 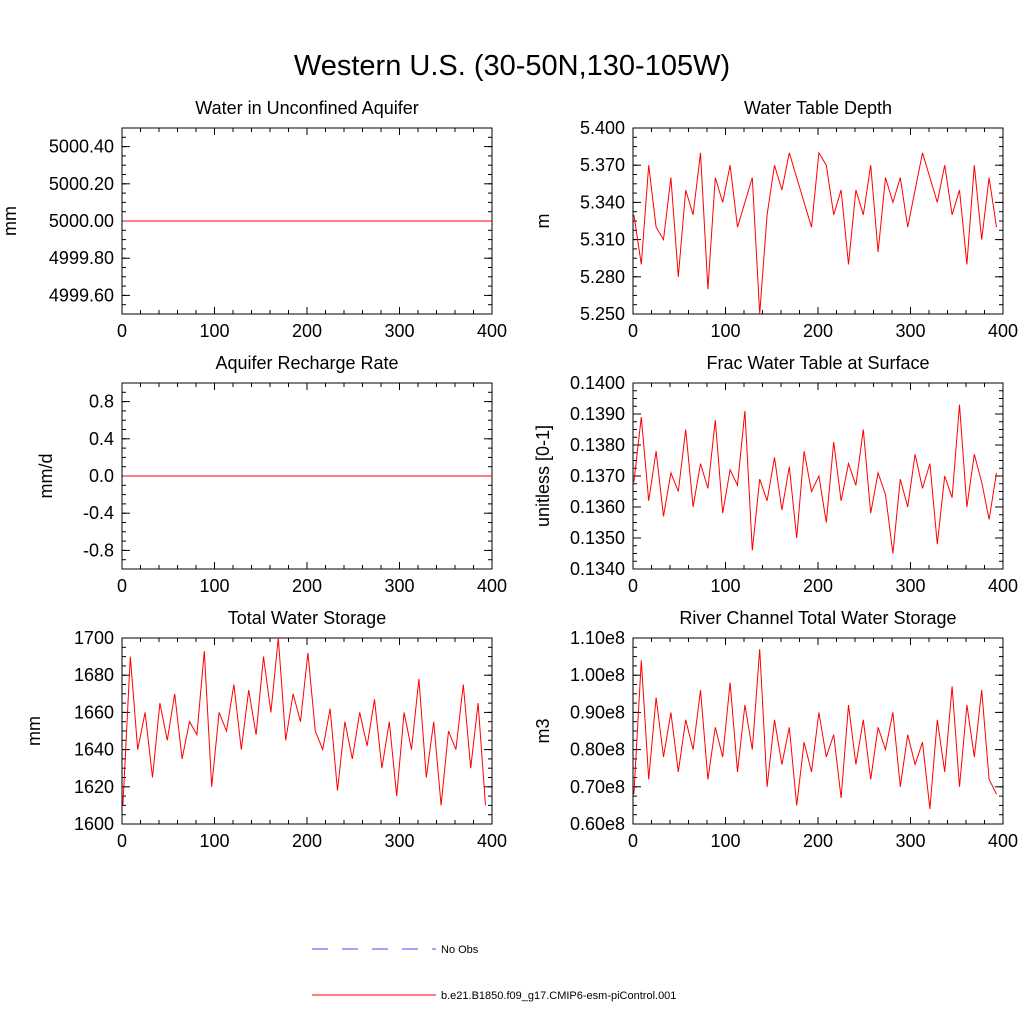 I want to click on panel-title: River Channel Total Water Storage, so click(x=817, y=618).